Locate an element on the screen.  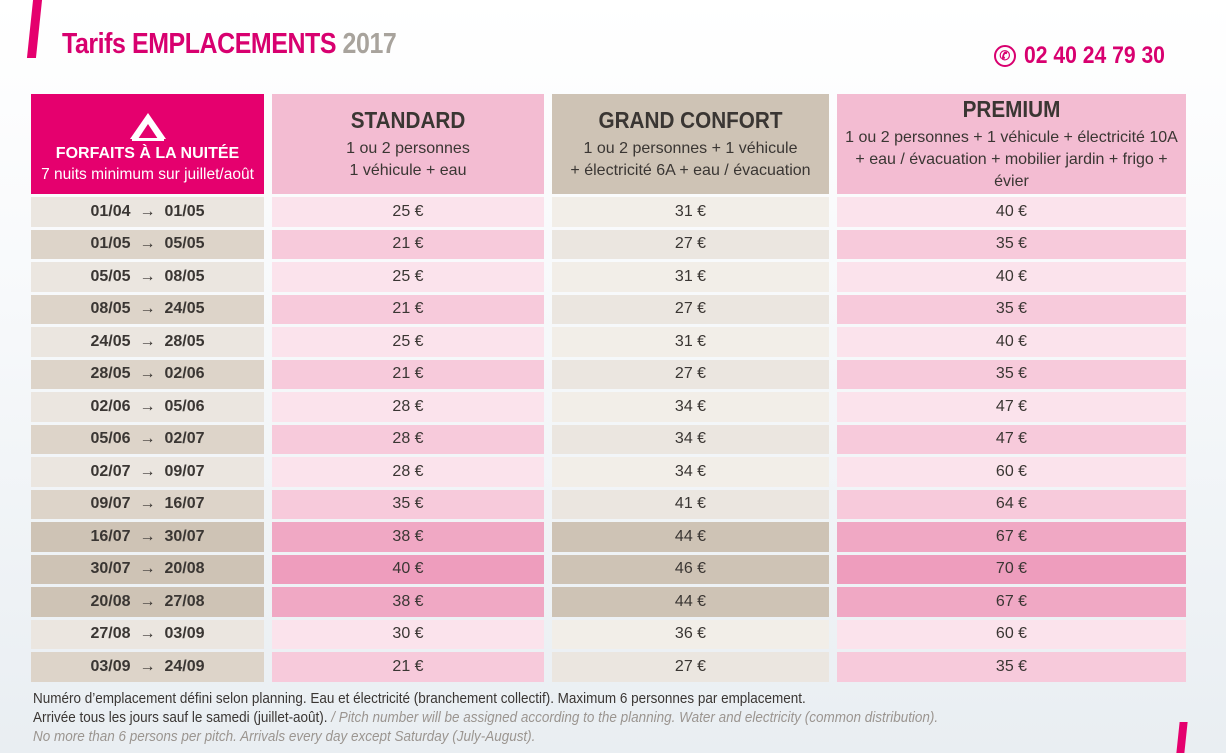
table-row: 05/05 → 08/05 25 € 31 € 40 € is located at coordinates (608, 277).